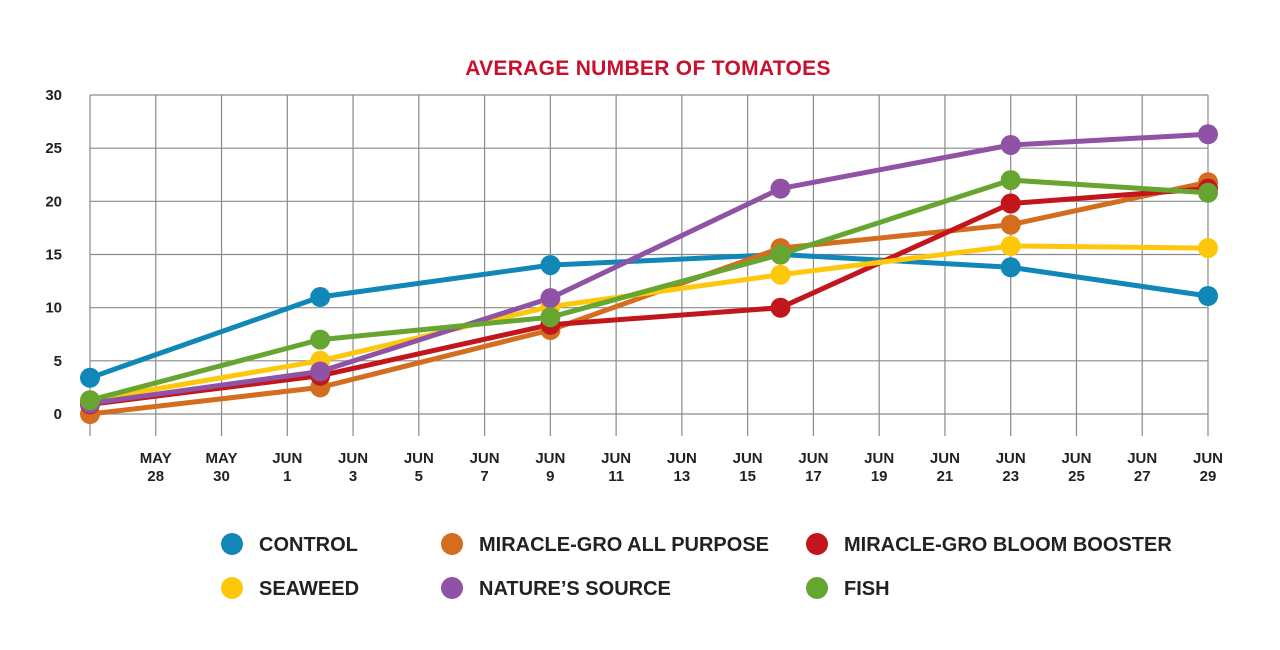  Describe the element at coordinates (353, 476) in the screenshot. I see `x-tick-label-day: 3` at that location.